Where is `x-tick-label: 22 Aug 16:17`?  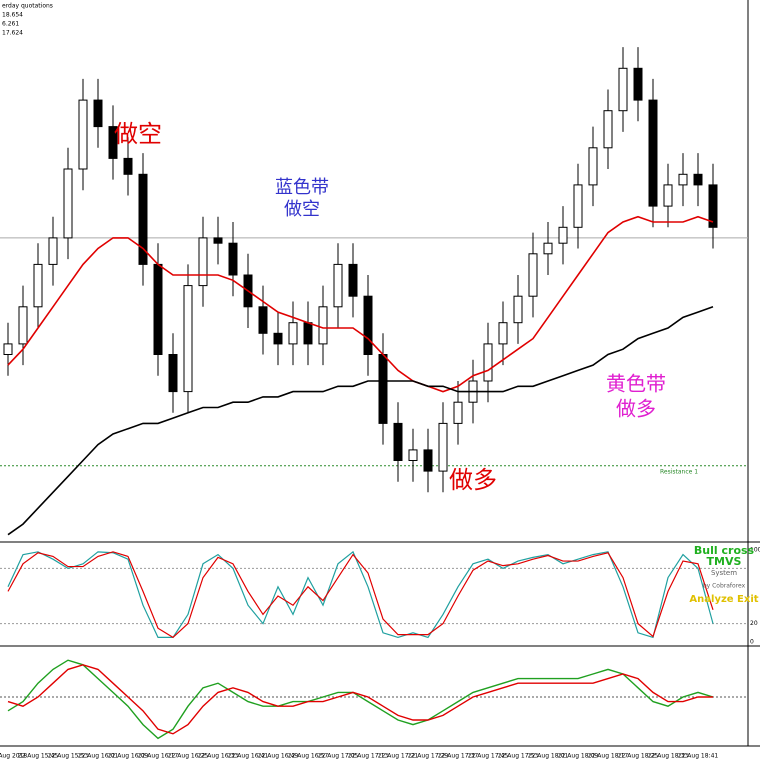 x-tick-label: 22 Aug 16:17 is located at coordinates (158, 756).